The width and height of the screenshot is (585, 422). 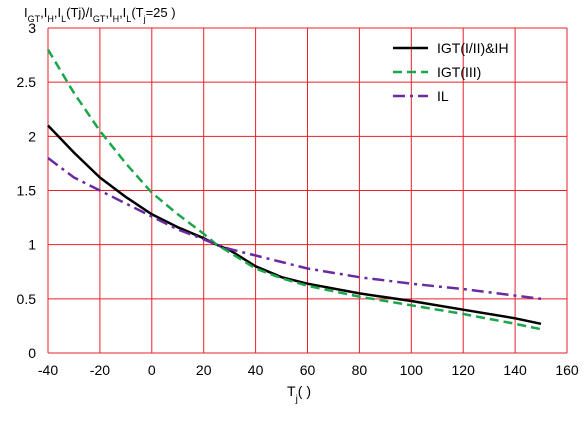 What do you see at coordinates (360, 370) in the screenshot?
I see `x-tick-label: 80` at bounding box center [360, 370].